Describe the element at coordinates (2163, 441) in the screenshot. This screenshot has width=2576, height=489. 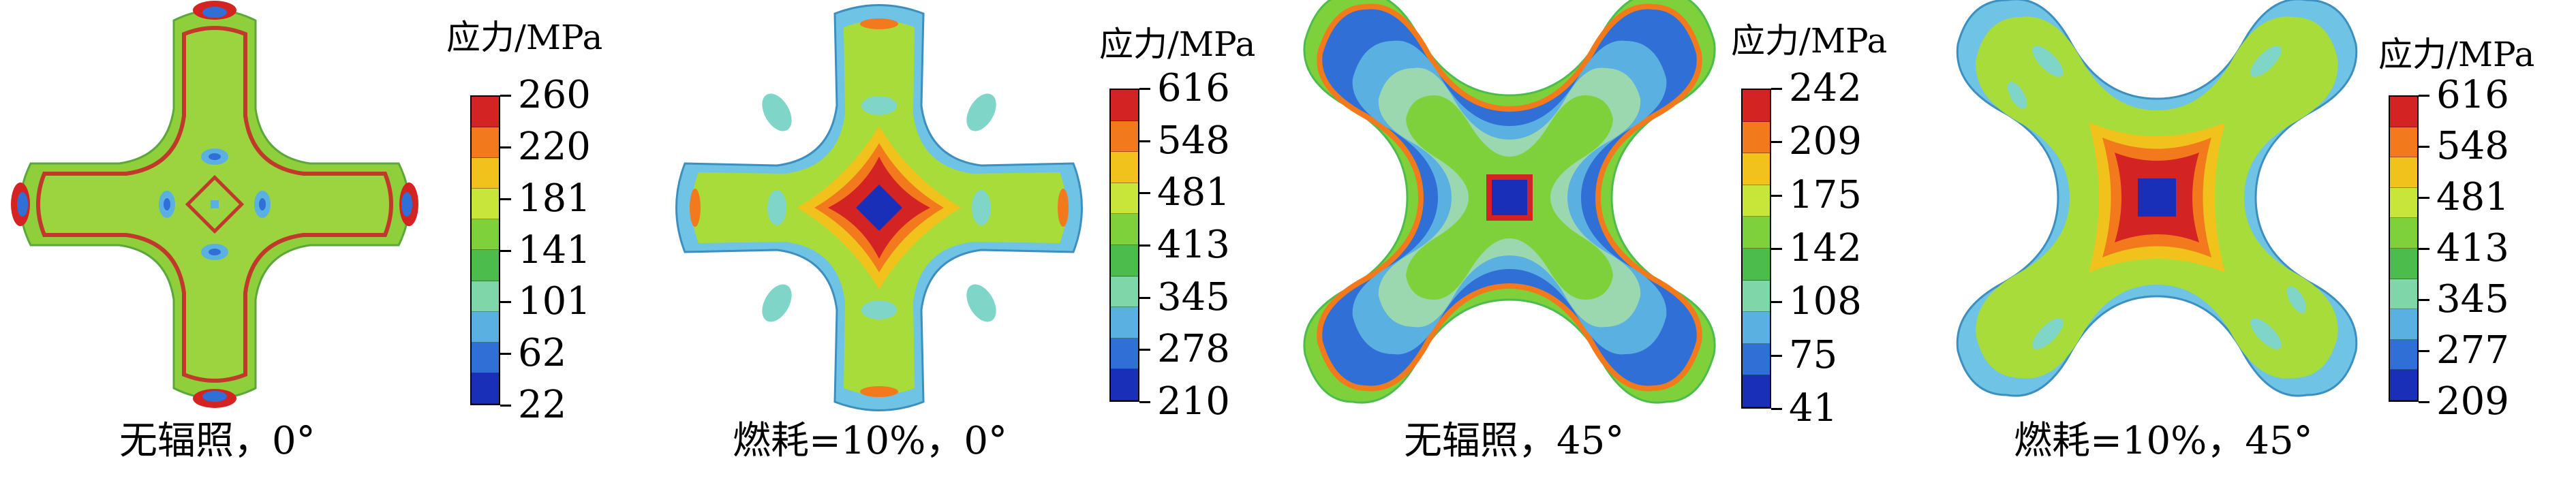
I see `panel-caption: 燃耗=10%，45°` at that location.